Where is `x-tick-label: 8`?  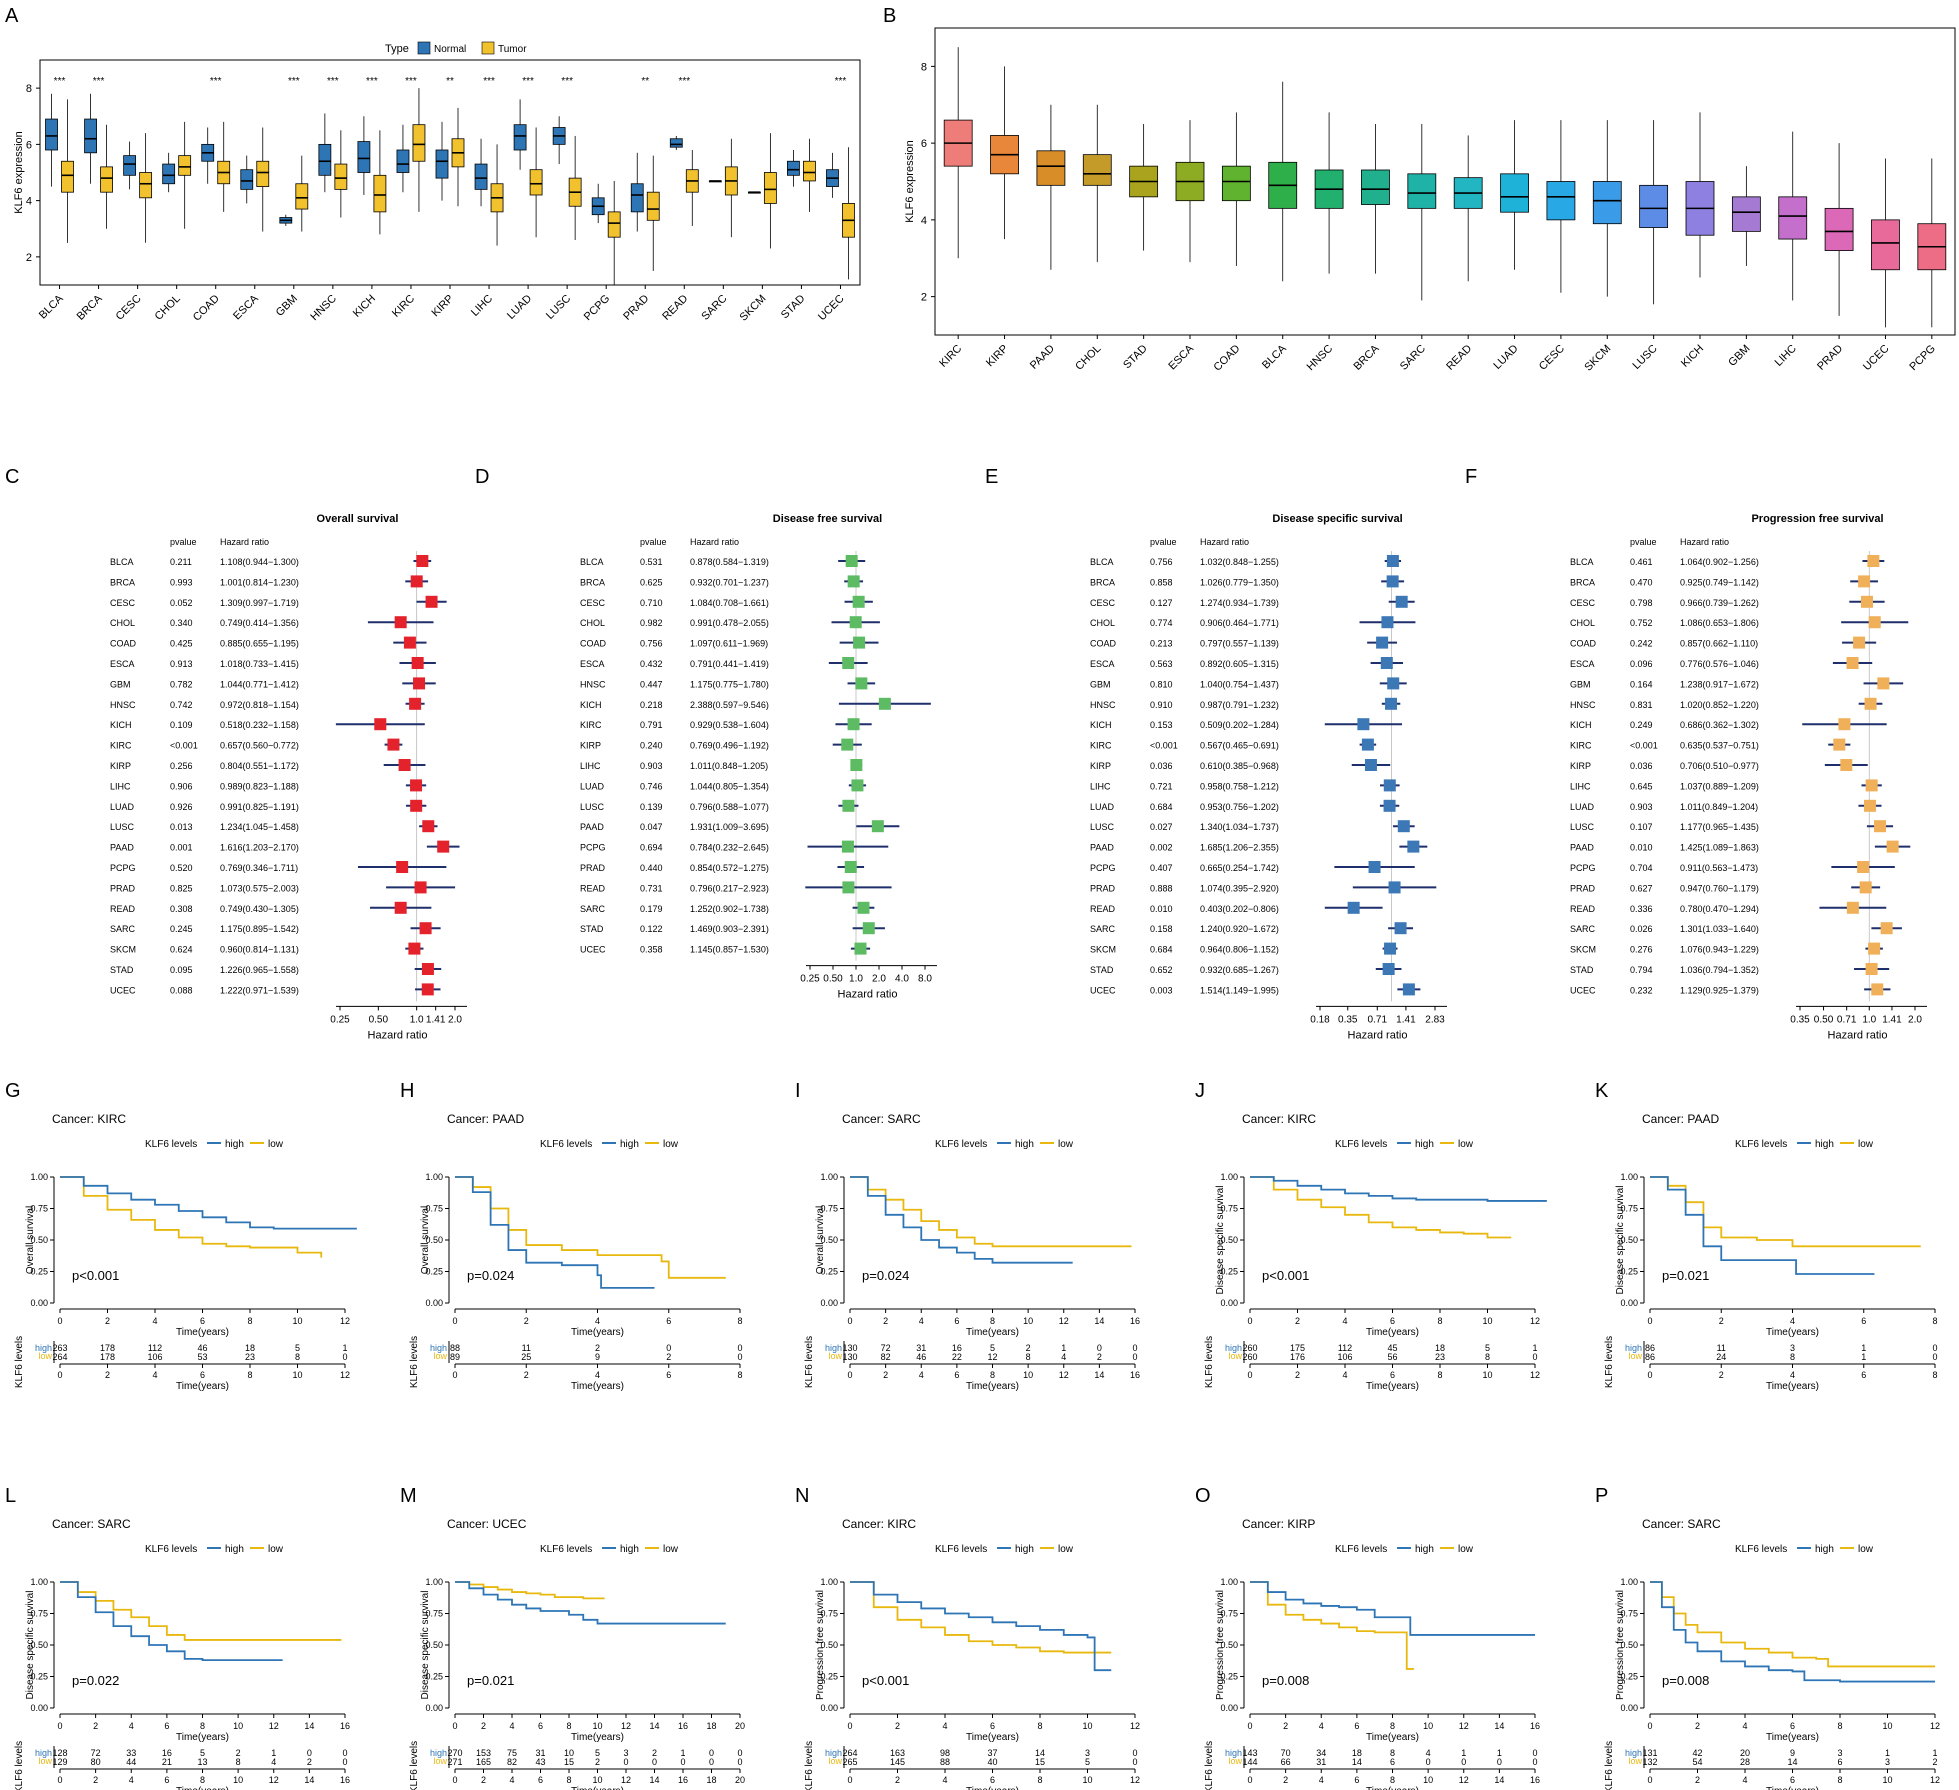 x-tick-label: 8 is located at coordinates (249, 1321).